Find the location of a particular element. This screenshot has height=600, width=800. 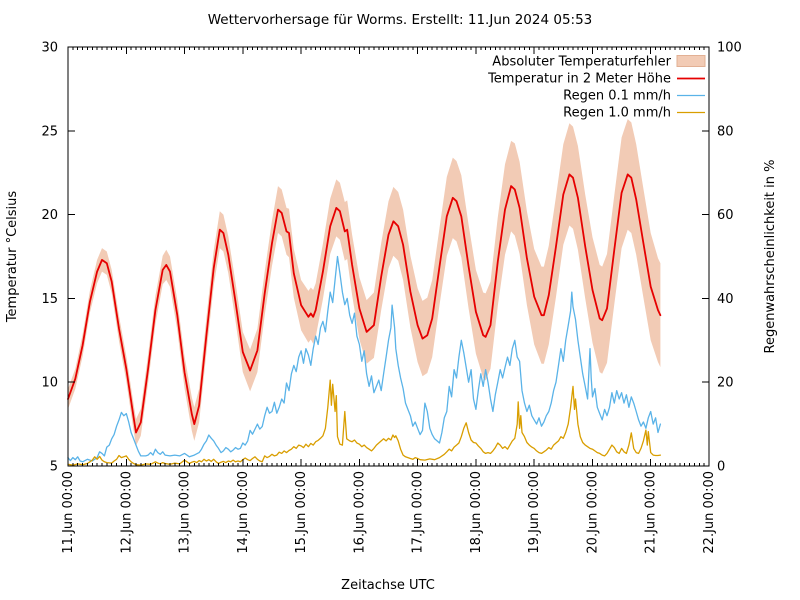

y-left-tick-label: 5 is located at coordinates (54, 467).